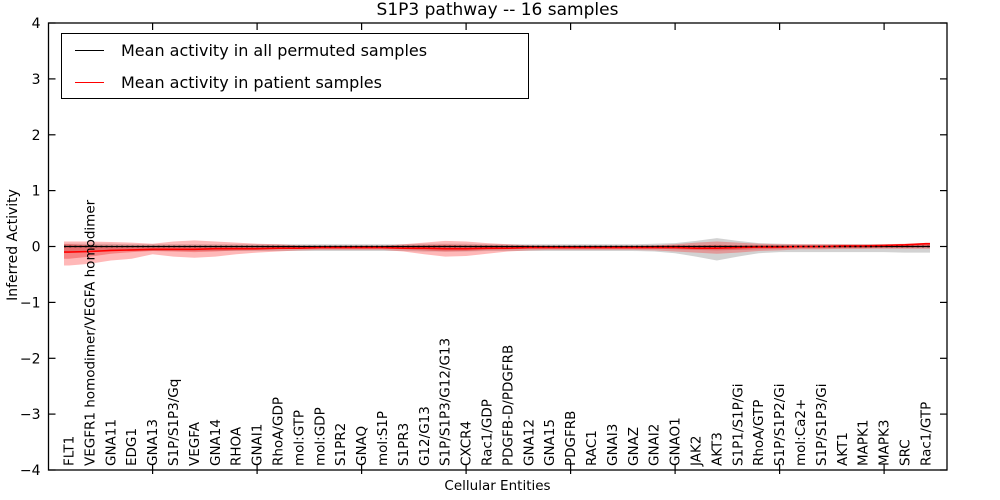  I want to click on y-tick-label: 0, so click(36, 248).